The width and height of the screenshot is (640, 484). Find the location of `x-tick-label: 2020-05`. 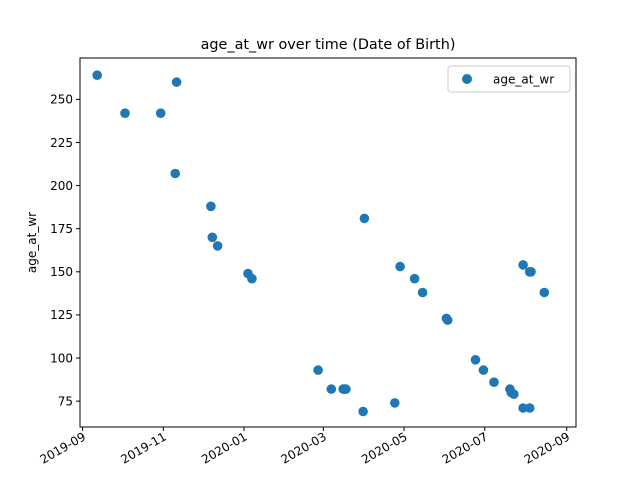

x-tick-label: 2020-05 is located at coordinates (384, 447).